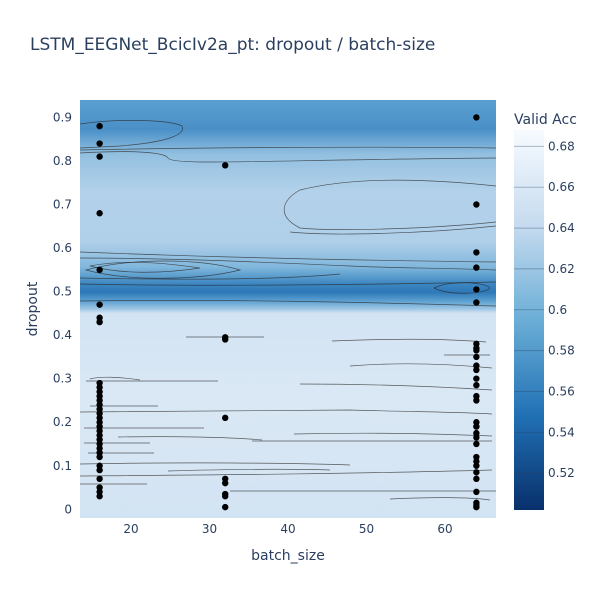  I want to click on colorbar-tick-label: 0.58, so click(561, 351).